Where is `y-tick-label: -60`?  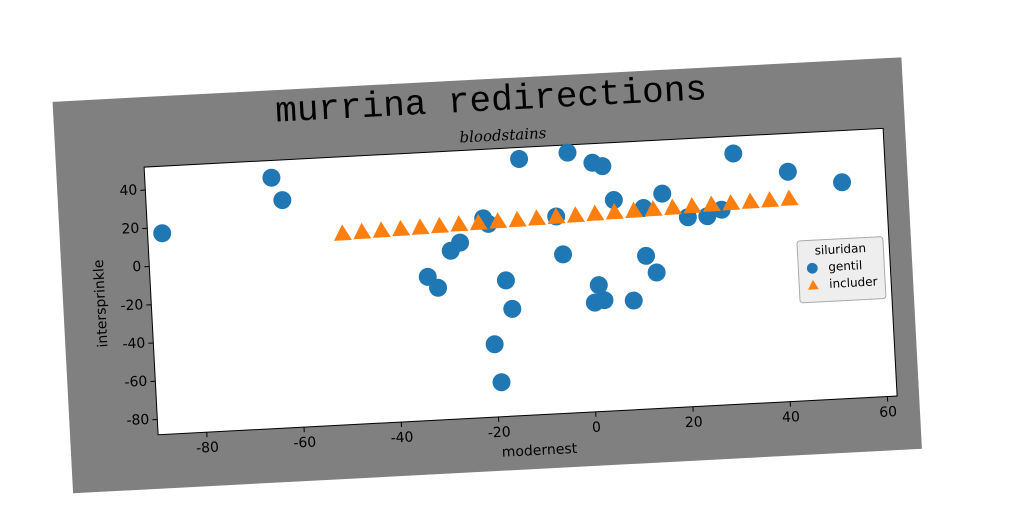 y-tick-label: -60 is located at coordinates (136, 382).